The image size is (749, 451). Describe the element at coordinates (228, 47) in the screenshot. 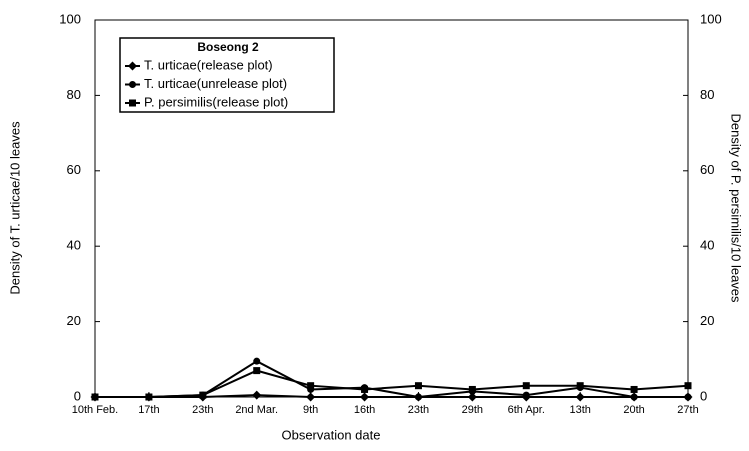

I see `legend-title: Boseong 2` at that location.